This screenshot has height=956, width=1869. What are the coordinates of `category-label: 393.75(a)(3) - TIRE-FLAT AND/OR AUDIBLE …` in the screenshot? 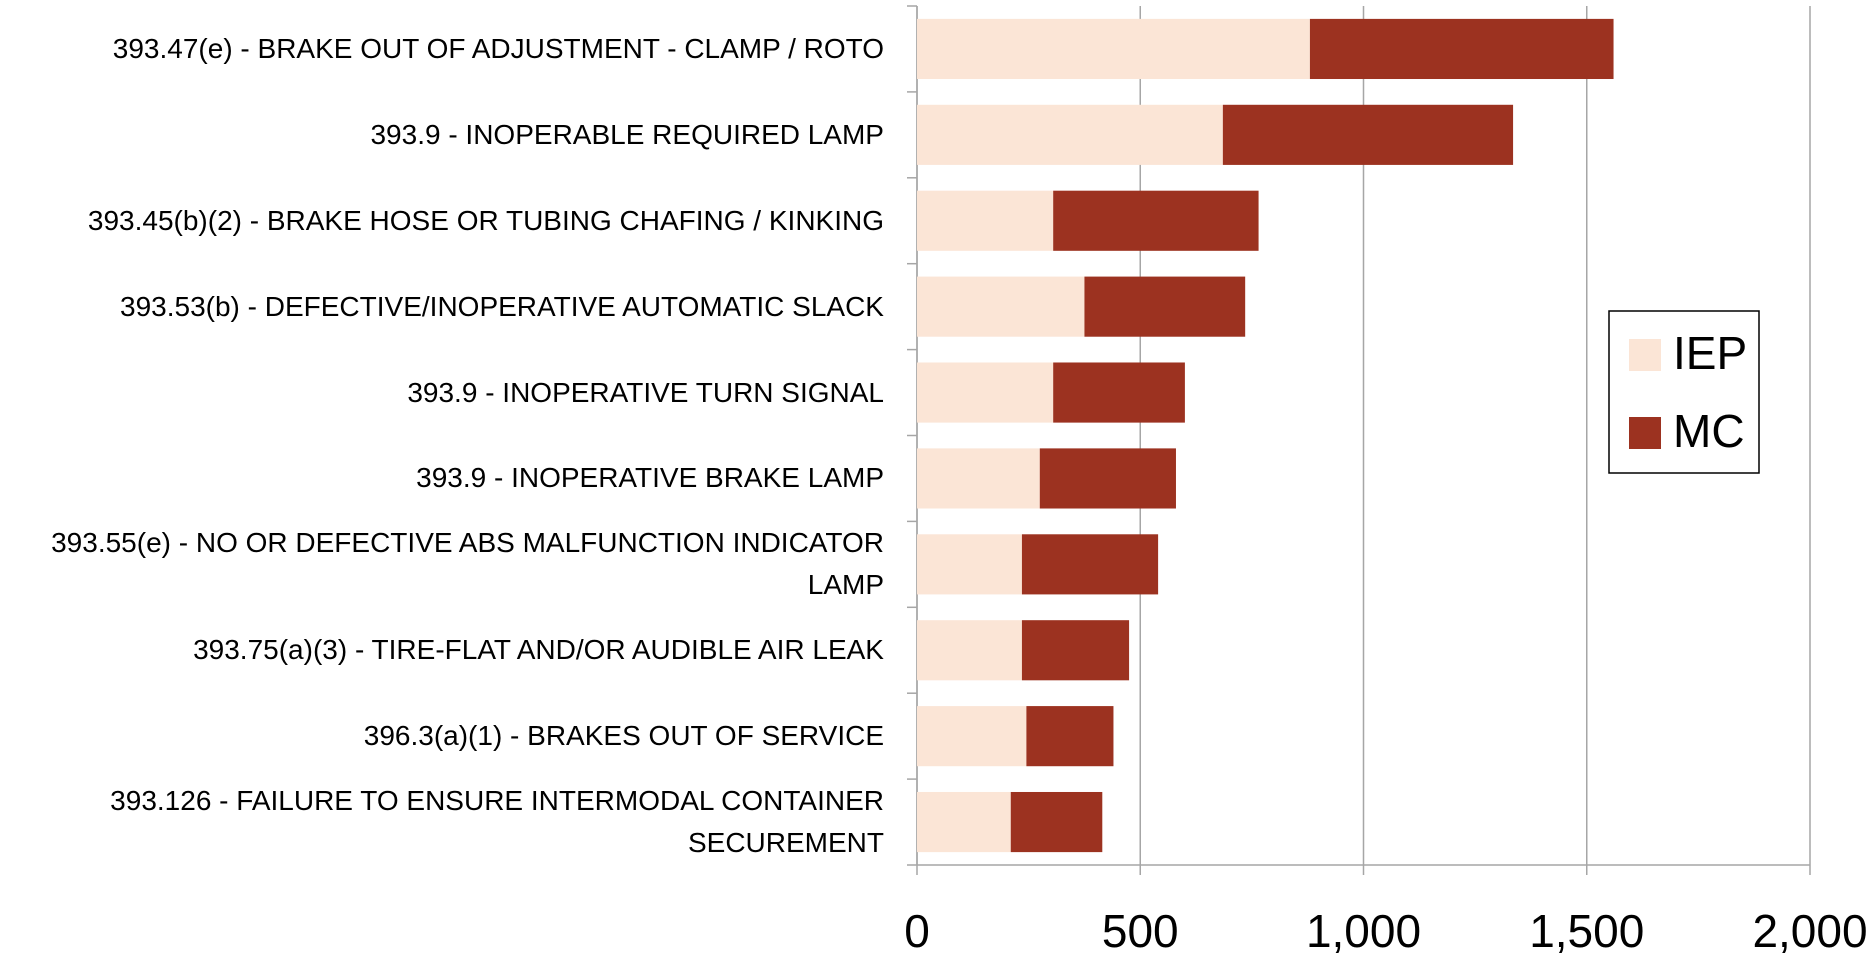 It's located at (445, 650).